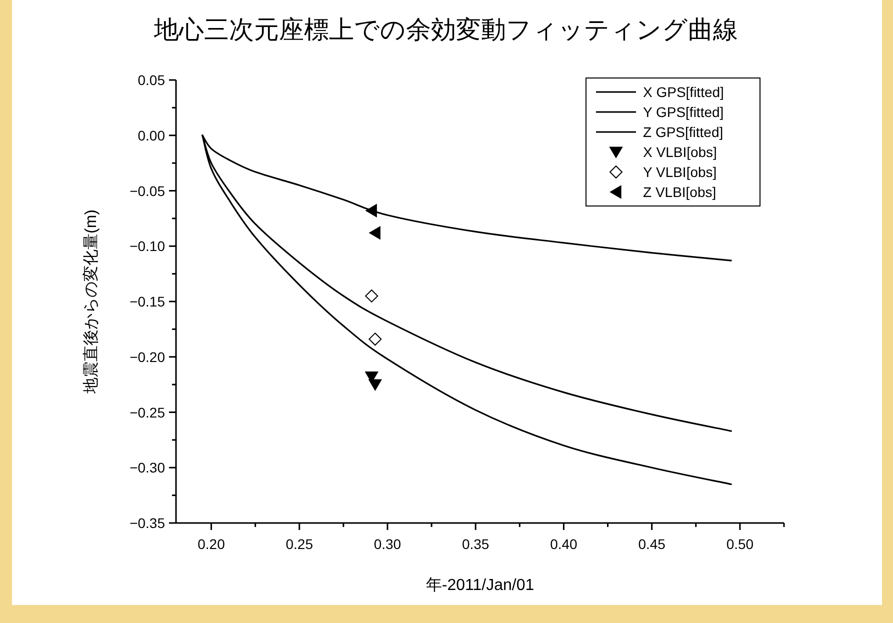  I want to click on y-tick-label: −0.10, so click(148, 246).